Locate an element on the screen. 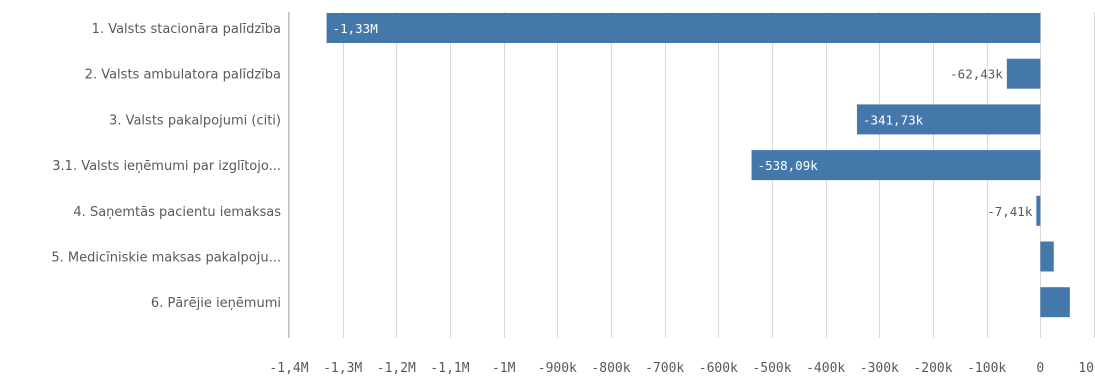  data-label: -538,09k is located at coordinates (788, 165).